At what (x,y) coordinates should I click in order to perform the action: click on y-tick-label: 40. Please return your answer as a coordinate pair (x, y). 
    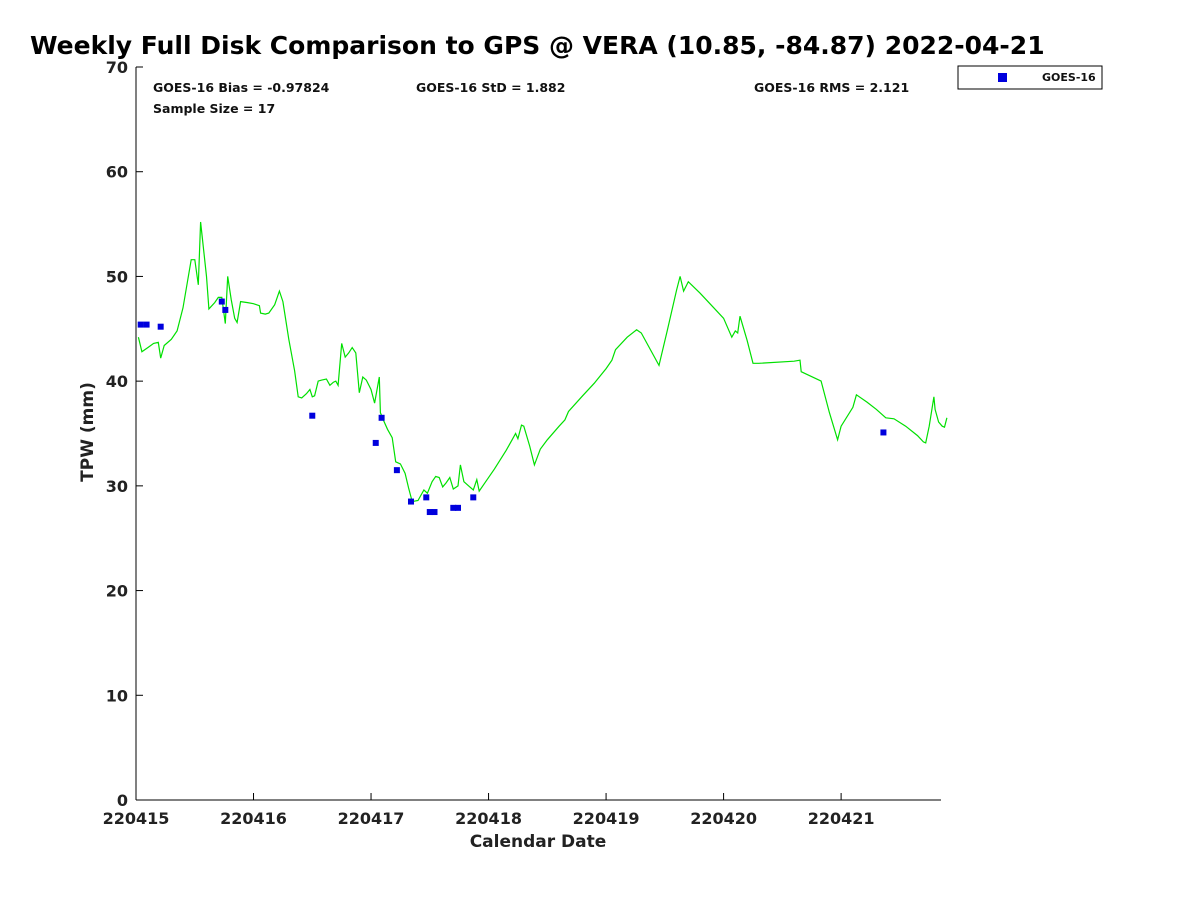
    Looking at the image, I should click on (117, 381).